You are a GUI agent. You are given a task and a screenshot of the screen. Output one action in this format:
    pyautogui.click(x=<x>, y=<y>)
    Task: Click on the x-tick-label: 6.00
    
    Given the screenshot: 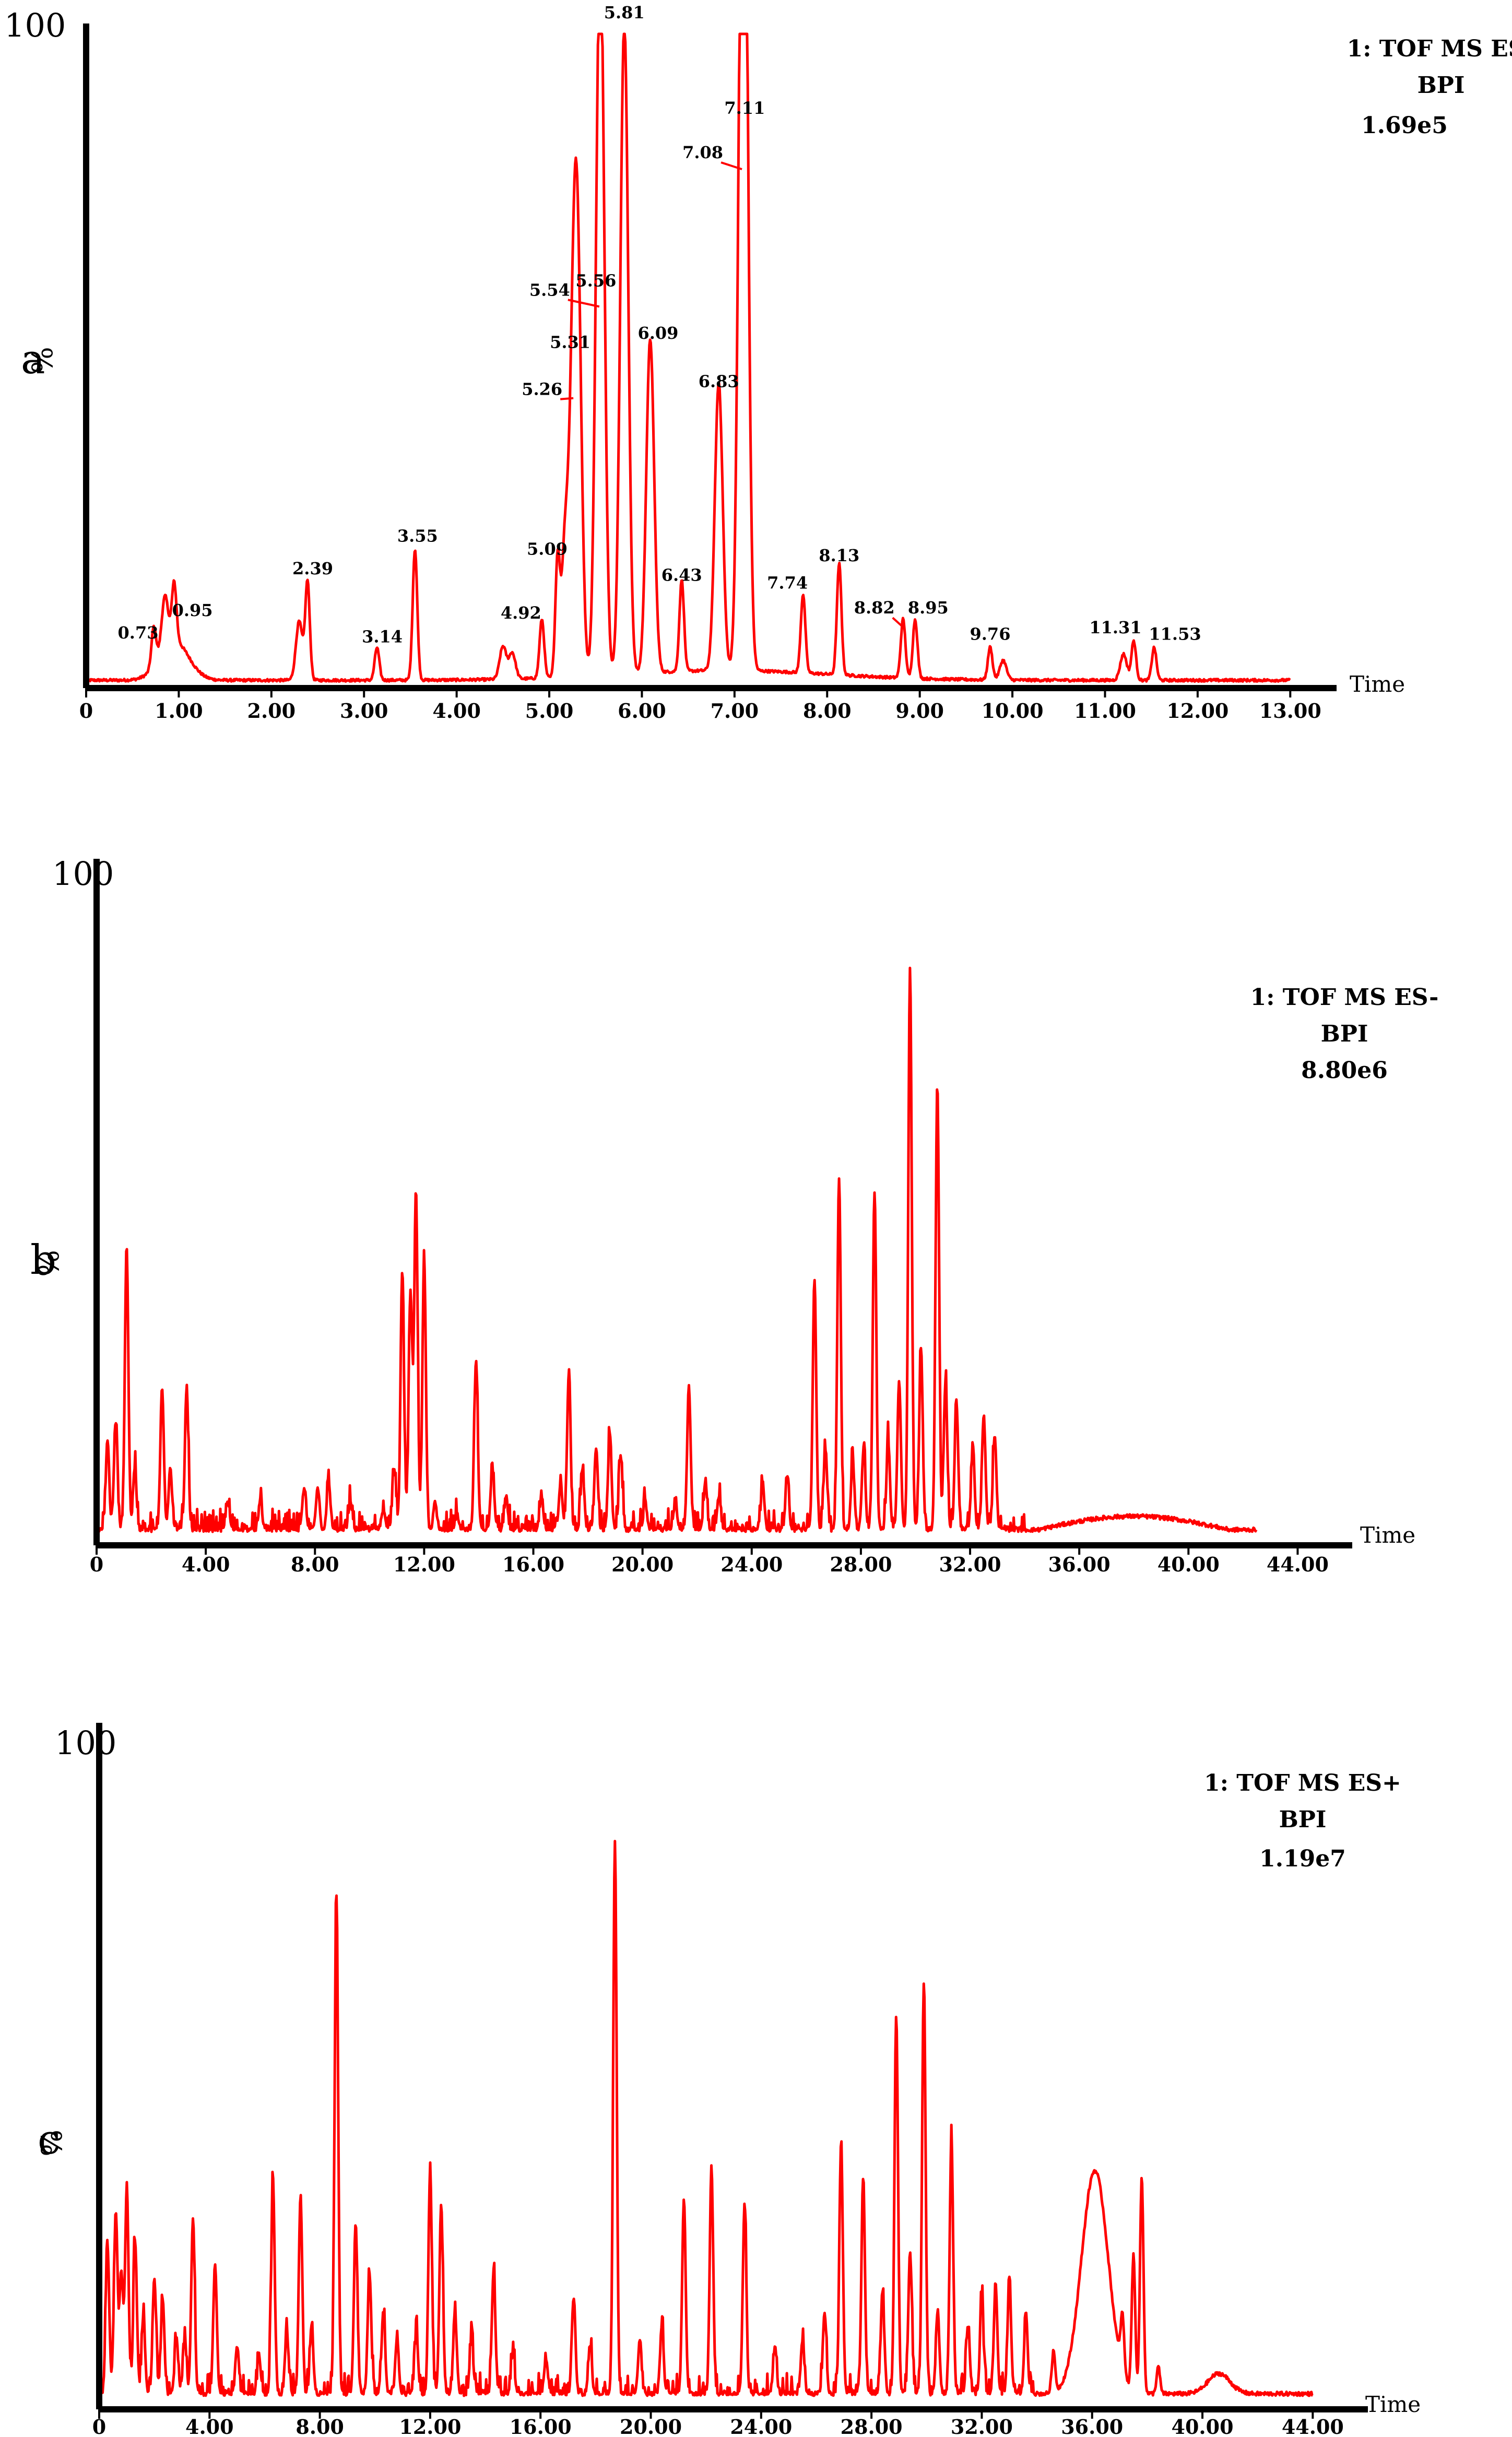 What is the action you would take?
    pyautogui.click(x=642, y=711)
    